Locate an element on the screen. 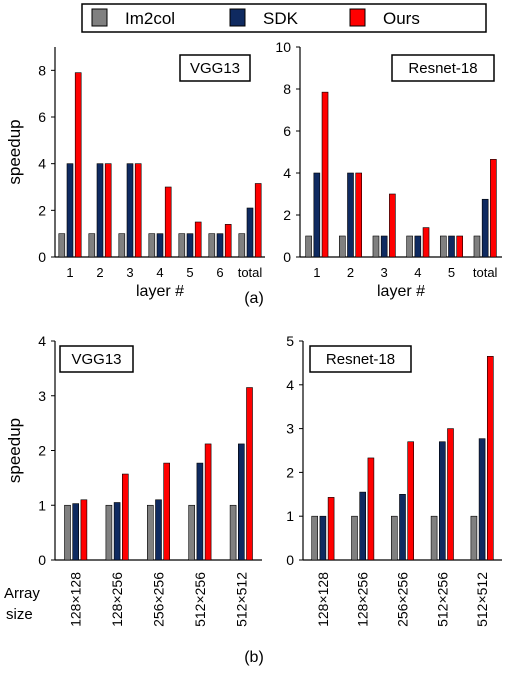 Image resolution: width=509 pixels, height=673 pixels. bar-im2col-256×256 is located at coordinates (394, 538).